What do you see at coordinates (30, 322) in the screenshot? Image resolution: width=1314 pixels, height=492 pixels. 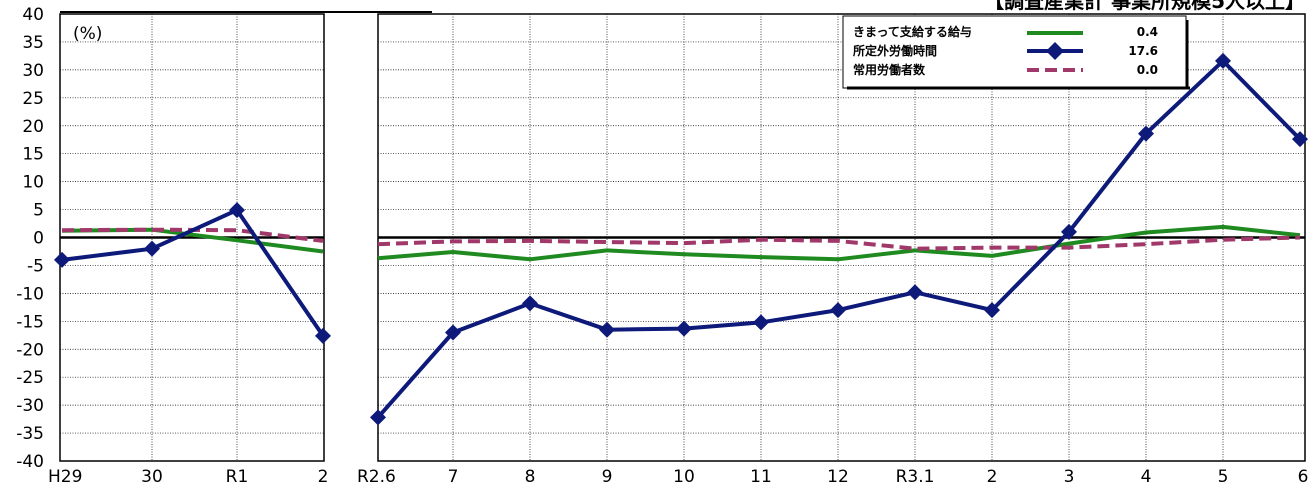 I see `y-tick-label: -15` at bounding box center [30, 322].